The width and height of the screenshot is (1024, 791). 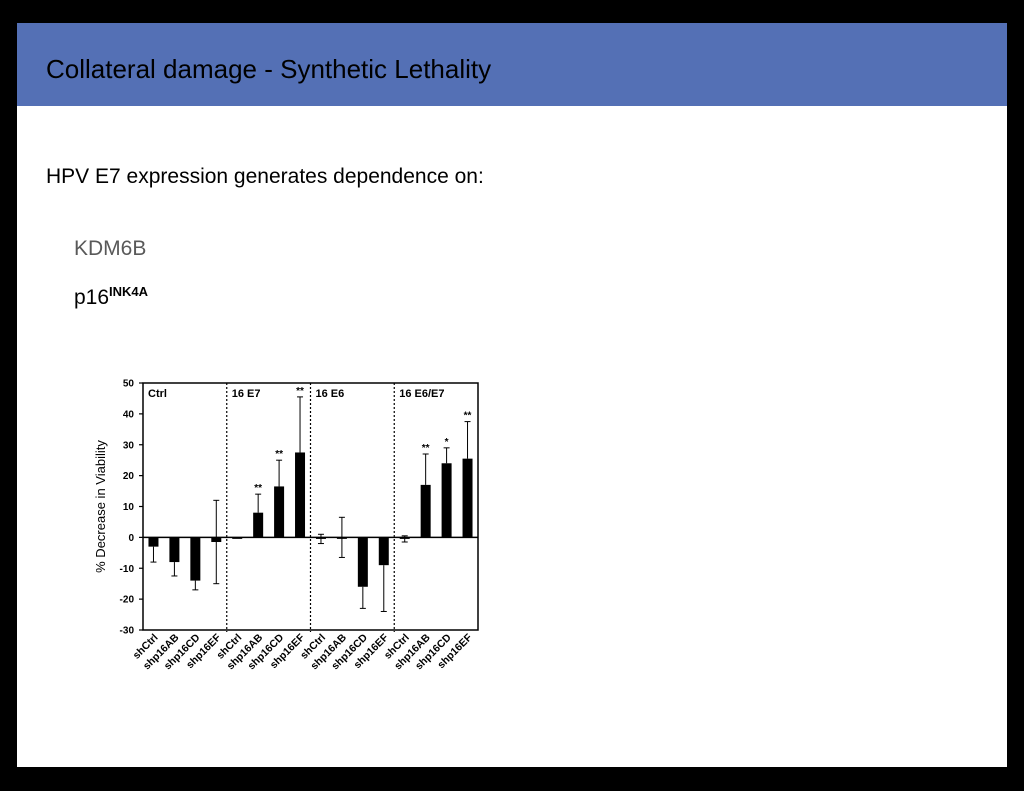 What do you see at coordinates (110, 248) in the screenshot?
I see `gene-item-kdm6b: KDM6B` at bounding box center [110, 248].